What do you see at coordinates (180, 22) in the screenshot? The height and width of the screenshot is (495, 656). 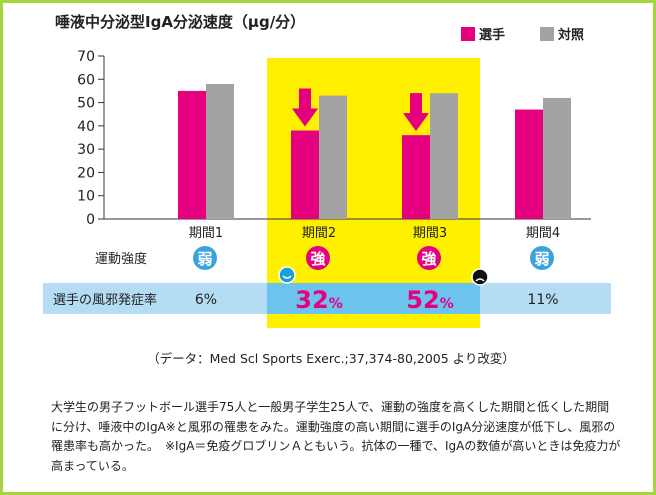 I see `chart-title: 唾液中分泌型IgA分泌速度（μg/分）` at bounding box center [180, 22].